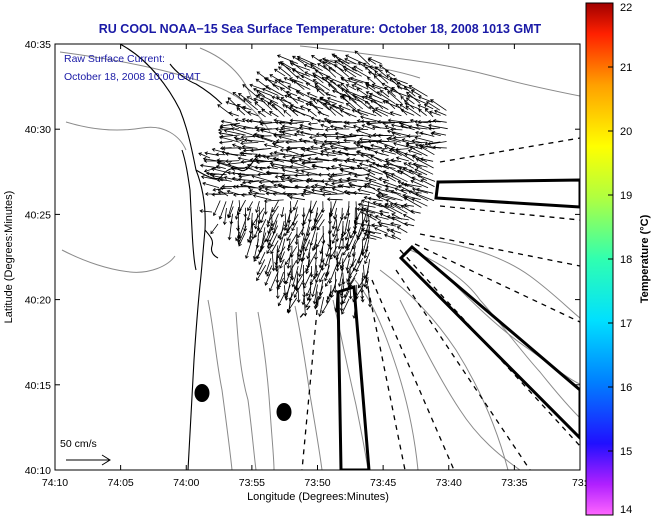 This screenshot has width=651, height=518. What do you see at coordinates (78, 444) in the screenshot?
I see `scale-label: 50 cm/s` at bounding box center [78, 444].